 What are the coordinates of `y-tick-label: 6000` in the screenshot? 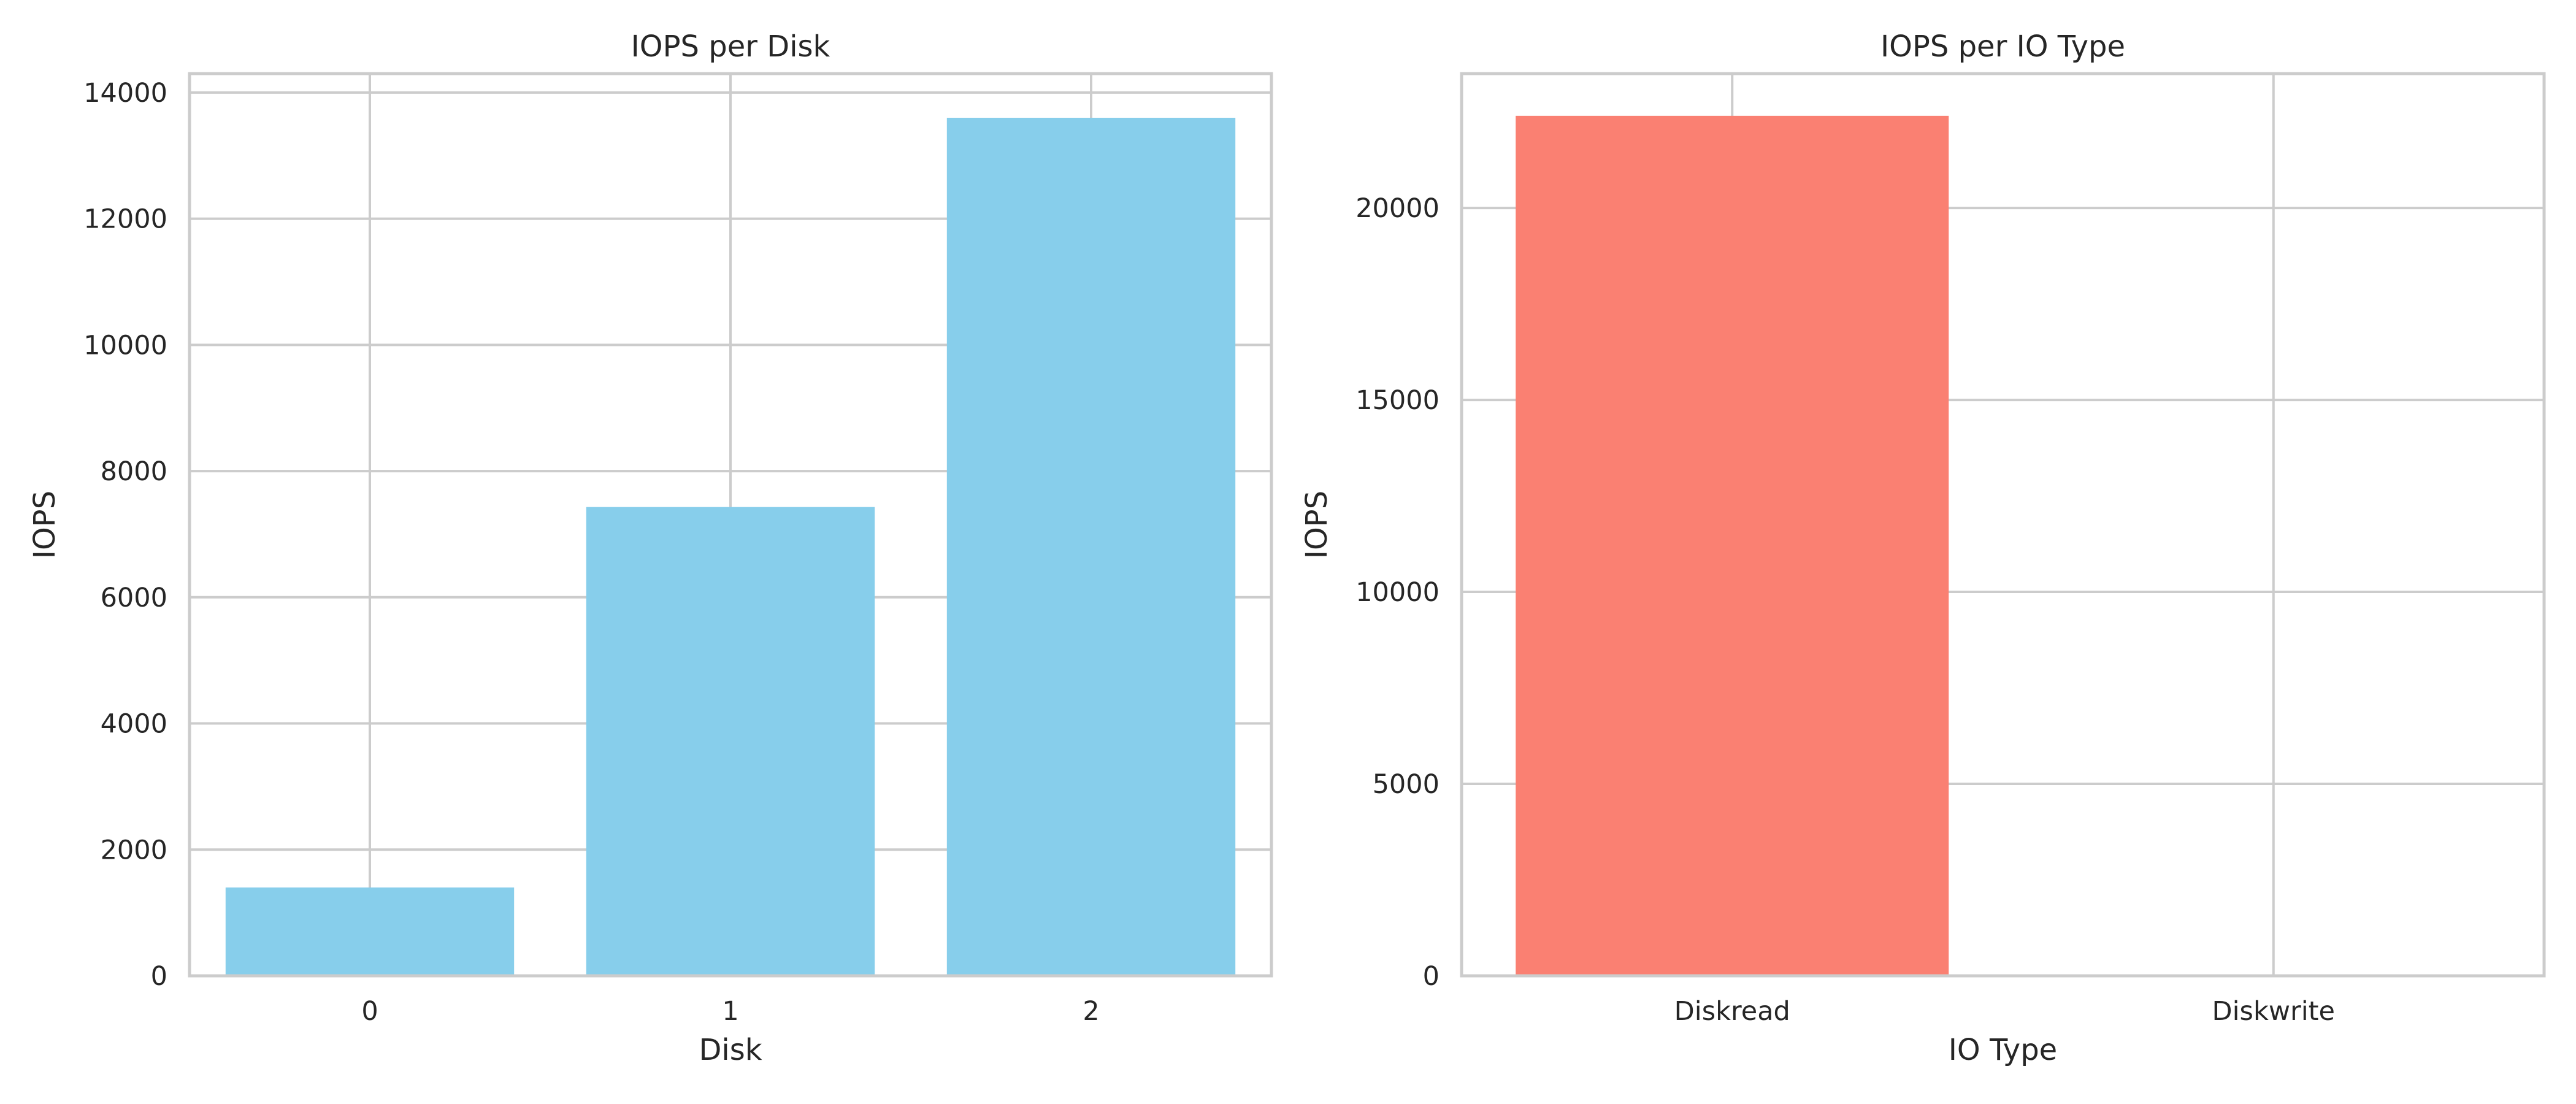 It's located at (134, 598).